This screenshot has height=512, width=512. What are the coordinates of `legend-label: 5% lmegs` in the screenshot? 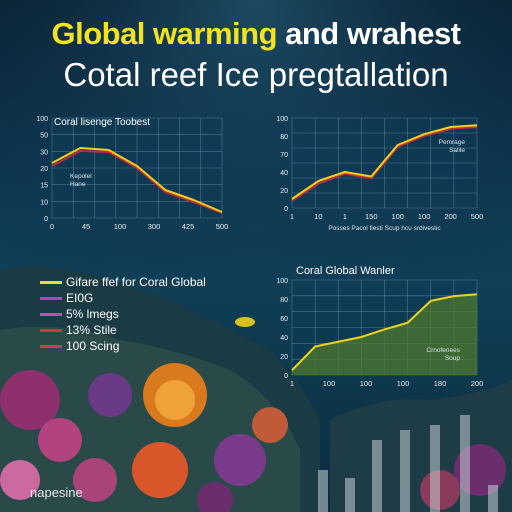 It's located at (92, 314).